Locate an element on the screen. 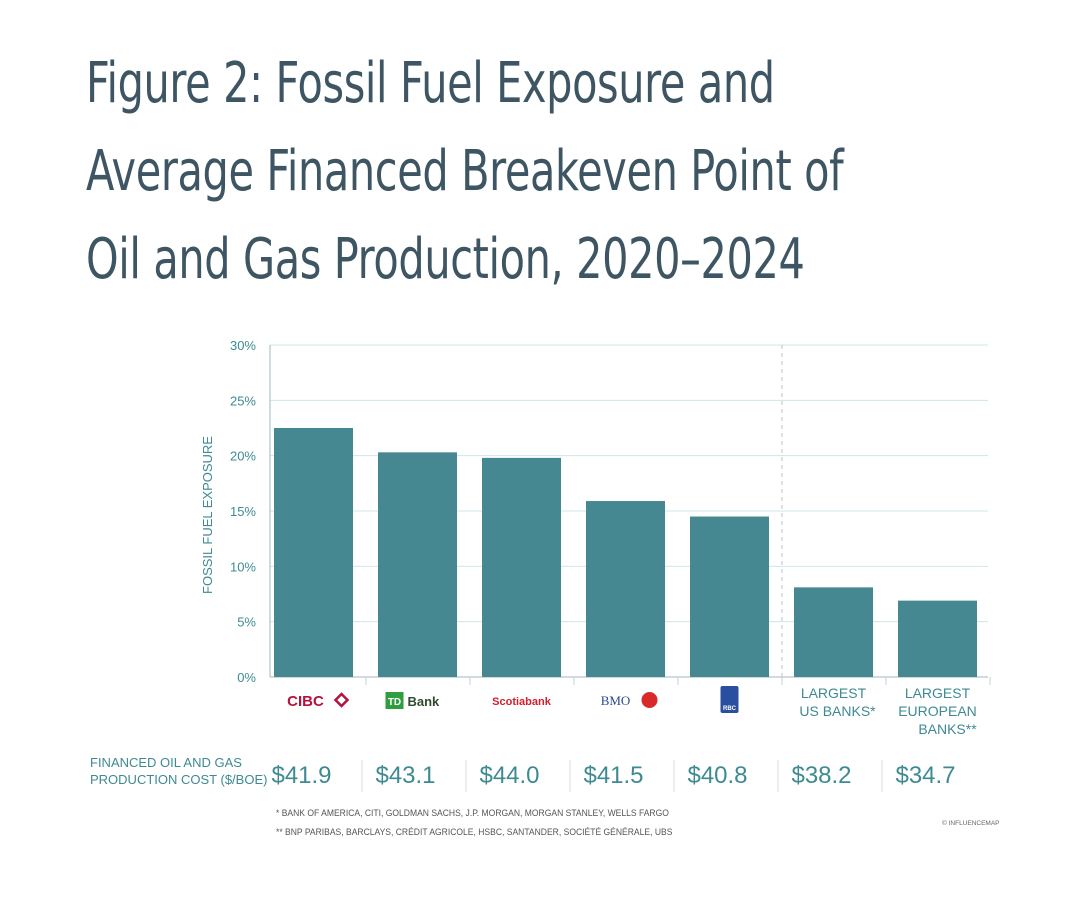  cost-value: $38.2 is located at coordinates (821, 775).